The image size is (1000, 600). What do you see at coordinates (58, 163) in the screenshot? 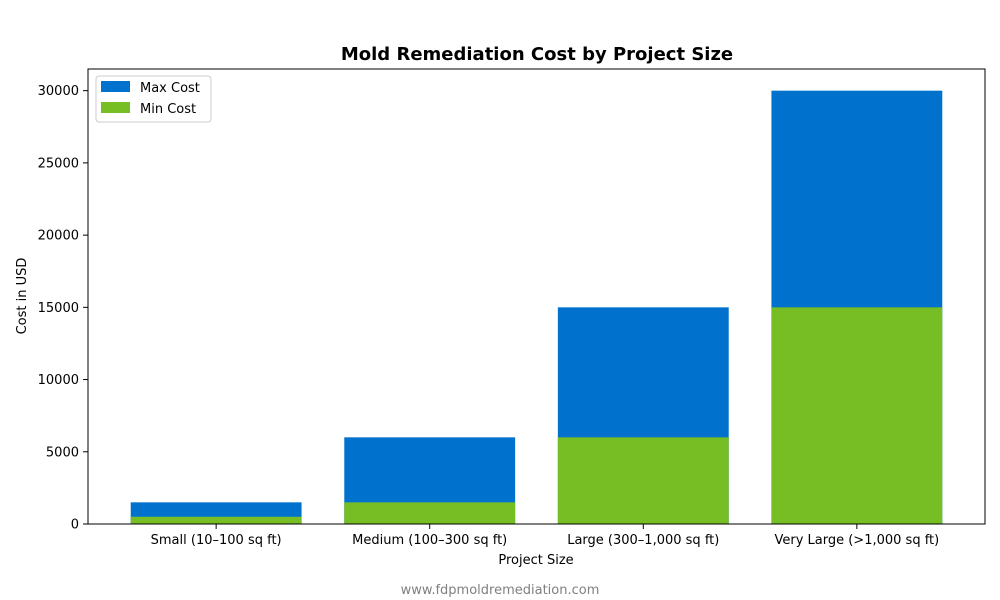
I see `y-tick-label-5: 25000` at bounding box center [58, 163].